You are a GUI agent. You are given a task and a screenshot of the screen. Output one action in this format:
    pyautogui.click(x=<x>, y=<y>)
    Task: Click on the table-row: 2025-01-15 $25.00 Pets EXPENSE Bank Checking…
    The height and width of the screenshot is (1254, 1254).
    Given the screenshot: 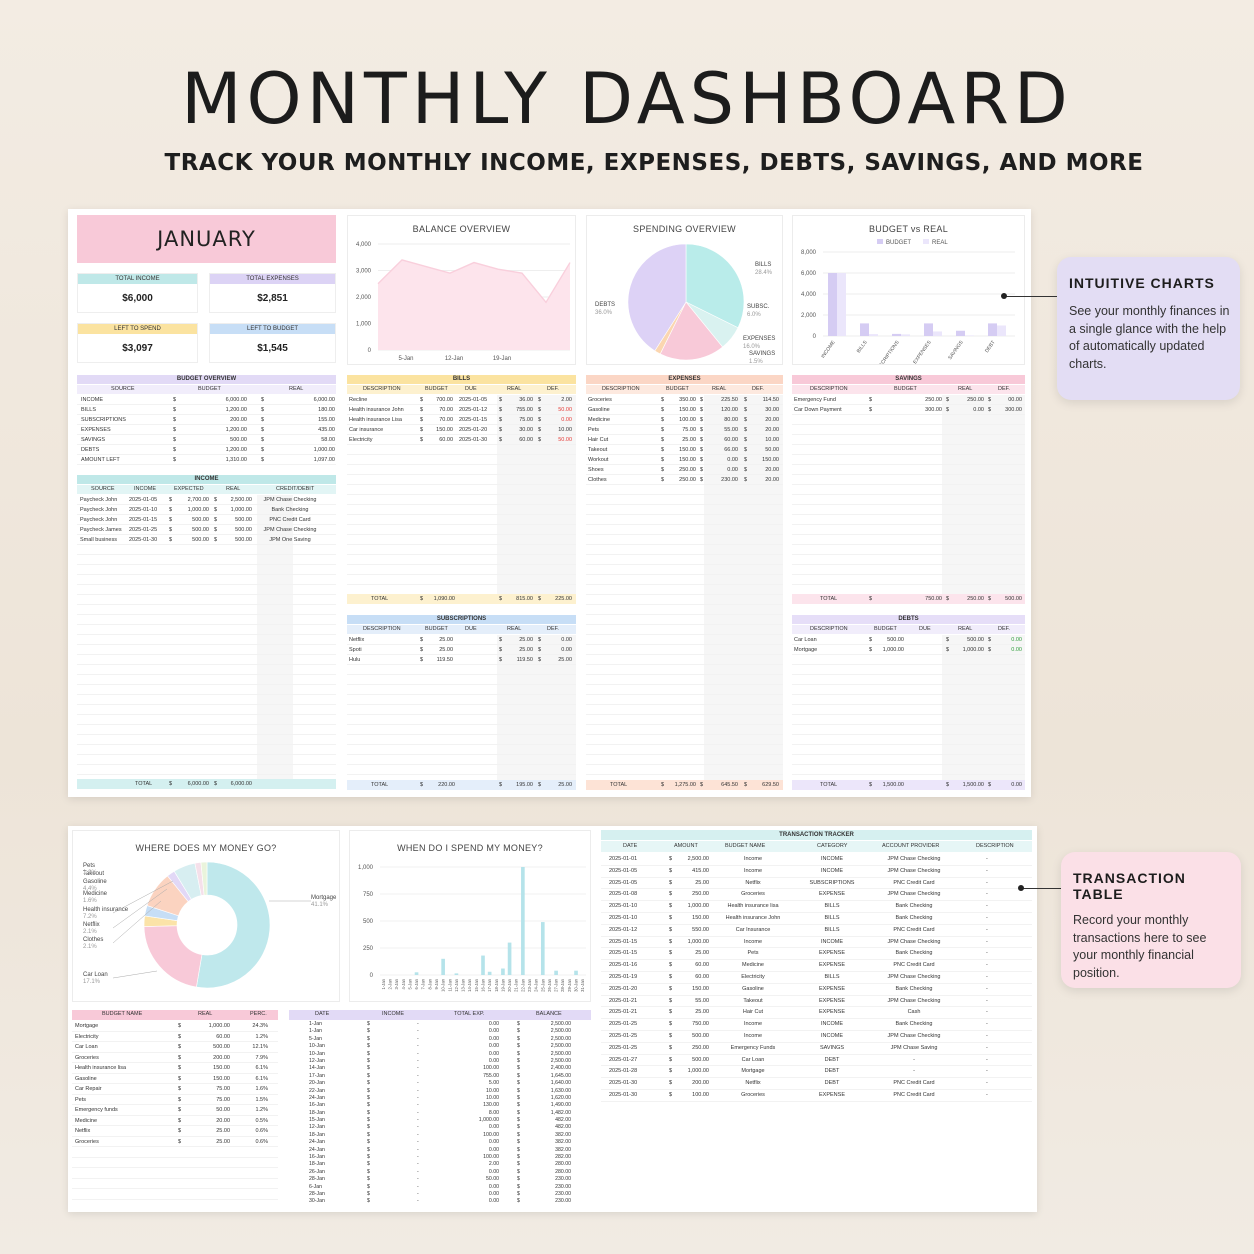 What is the action you would take?
    pyautogui.click(x=816, y=954)
    